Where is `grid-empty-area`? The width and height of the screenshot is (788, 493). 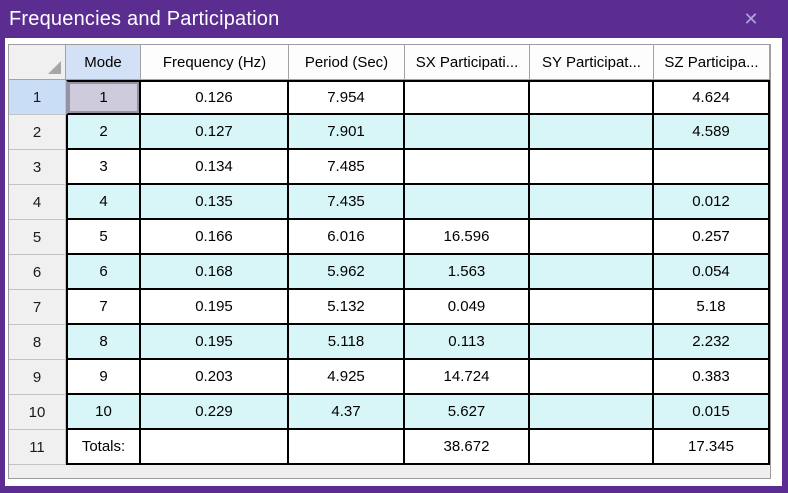 grid-empty-area is located at coordinates (389, 471).